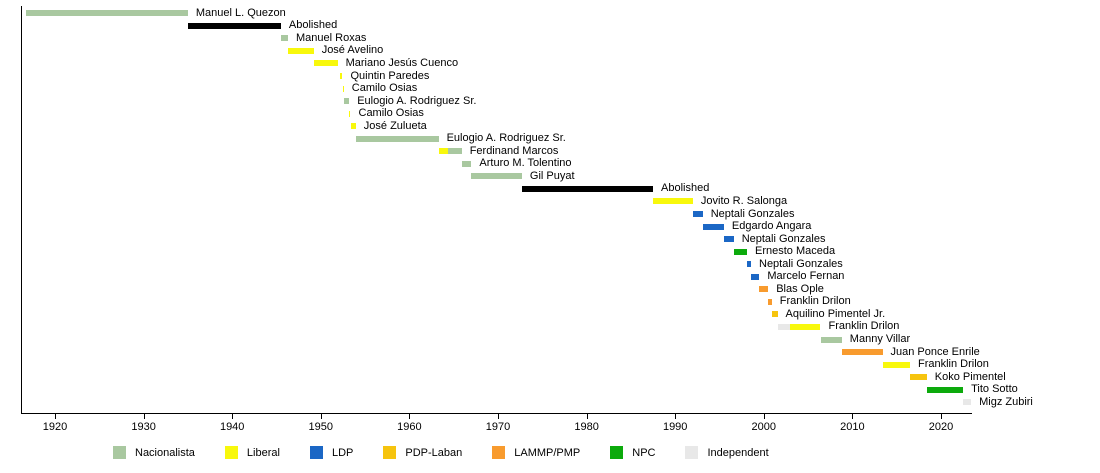  I want to click on legend-item-independent: Independent, so click(727, 452).